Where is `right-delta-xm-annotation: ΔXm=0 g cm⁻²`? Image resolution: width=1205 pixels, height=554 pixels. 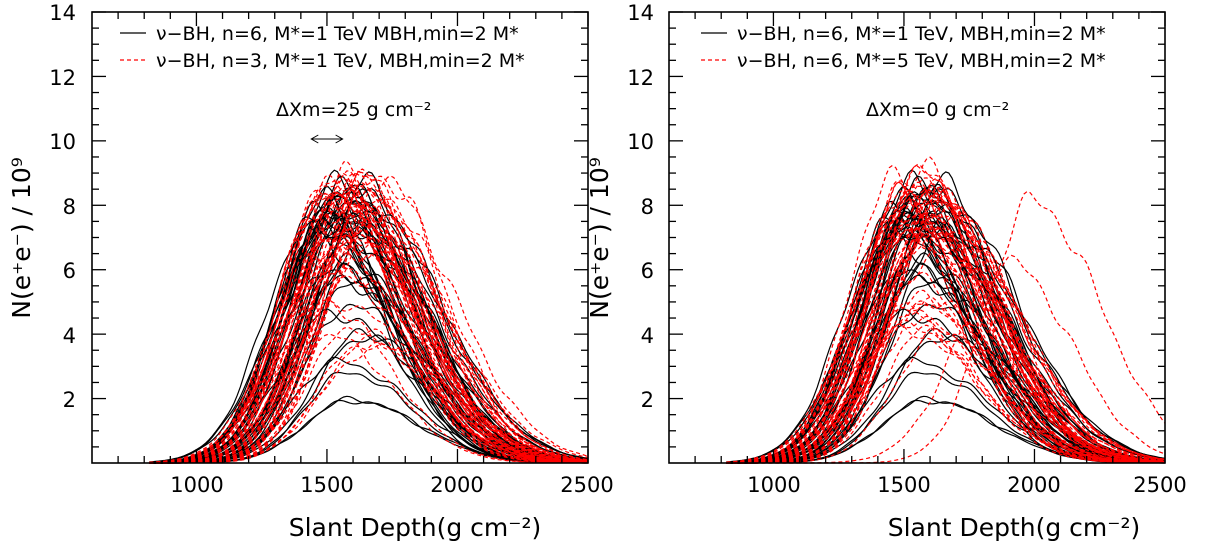
right-delta-xm-annotation: ΔXm=0 g cm⁻² is located at coordinates (937, 110).